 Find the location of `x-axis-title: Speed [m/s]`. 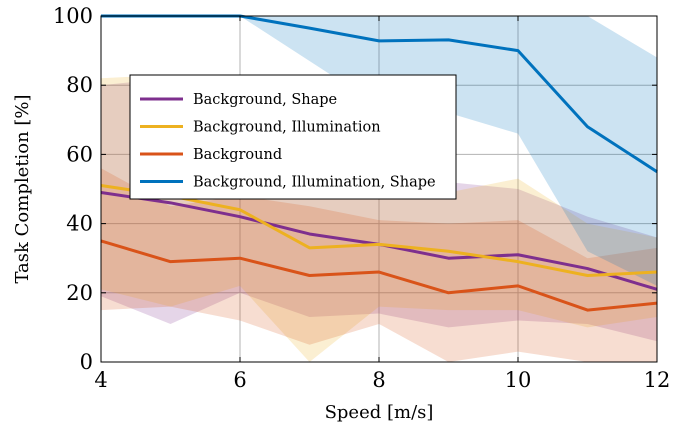

x-axis-title: Speed [m/s] is located at coordinates (379, 412).